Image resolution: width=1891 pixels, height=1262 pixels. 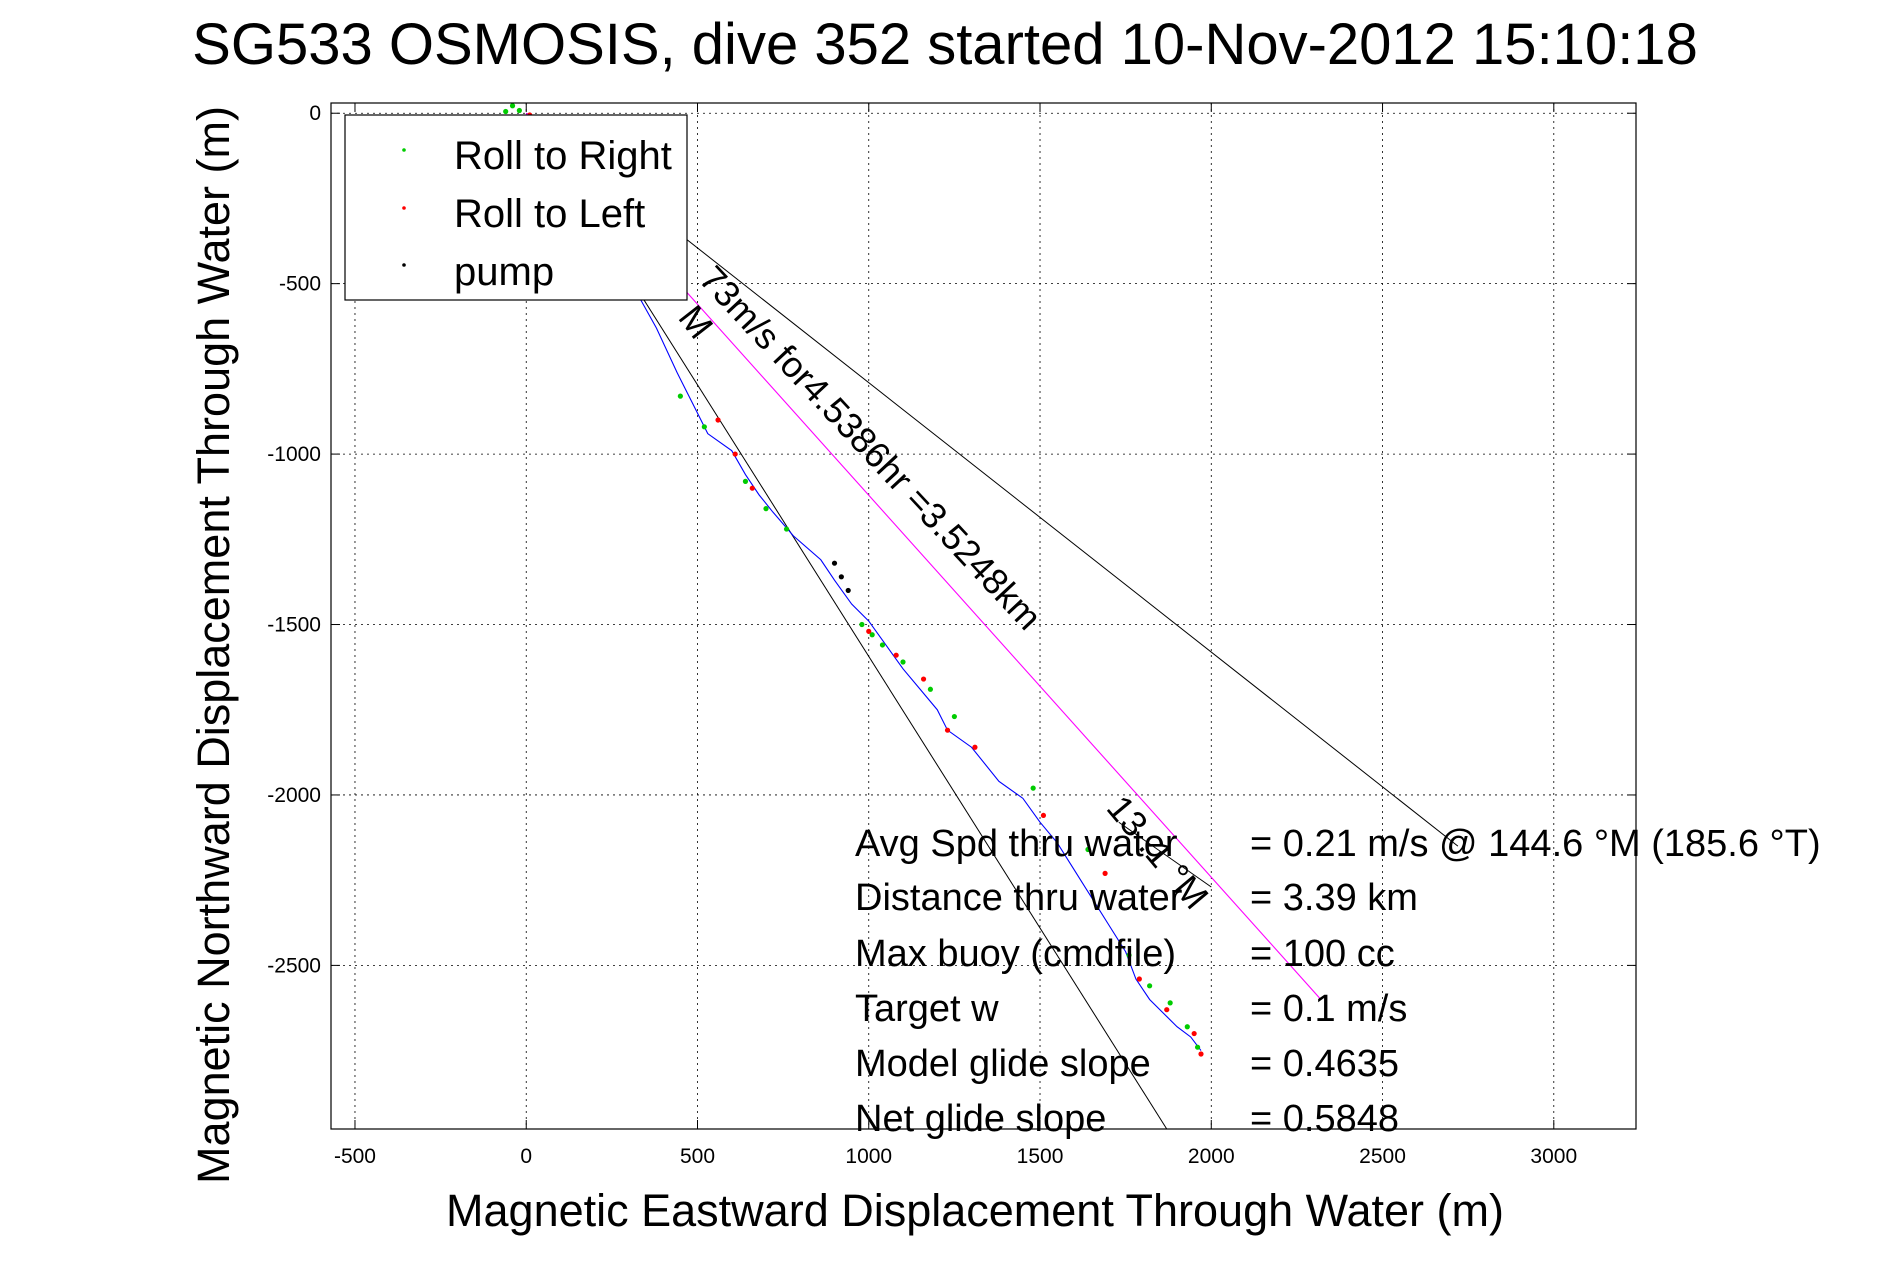 I want to click on legend-box, so click(x=516, y=207).